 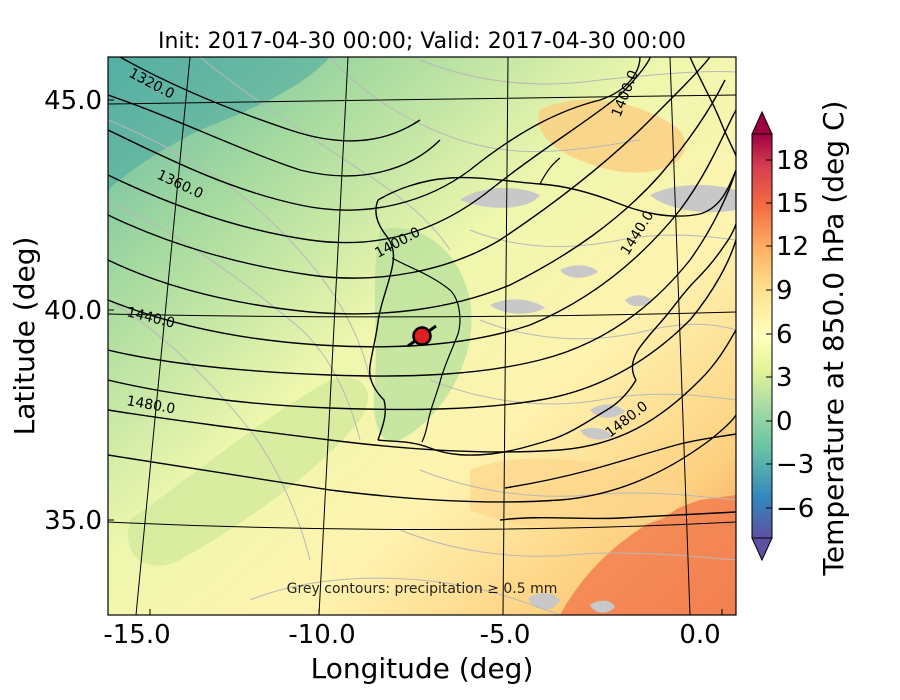 I want to click on colorbar-tick-label: 3, so click(x=784, y=378).